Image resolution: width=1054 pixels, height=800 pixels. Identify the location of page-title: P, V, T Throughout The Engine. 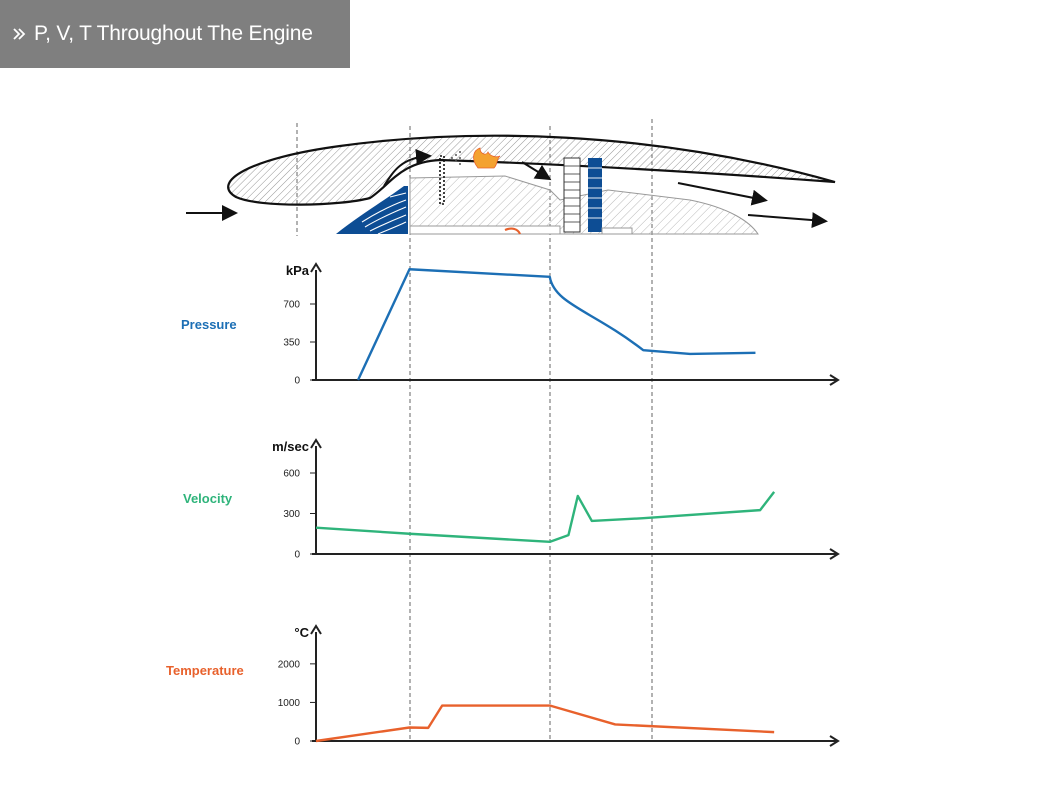
(173, 33).